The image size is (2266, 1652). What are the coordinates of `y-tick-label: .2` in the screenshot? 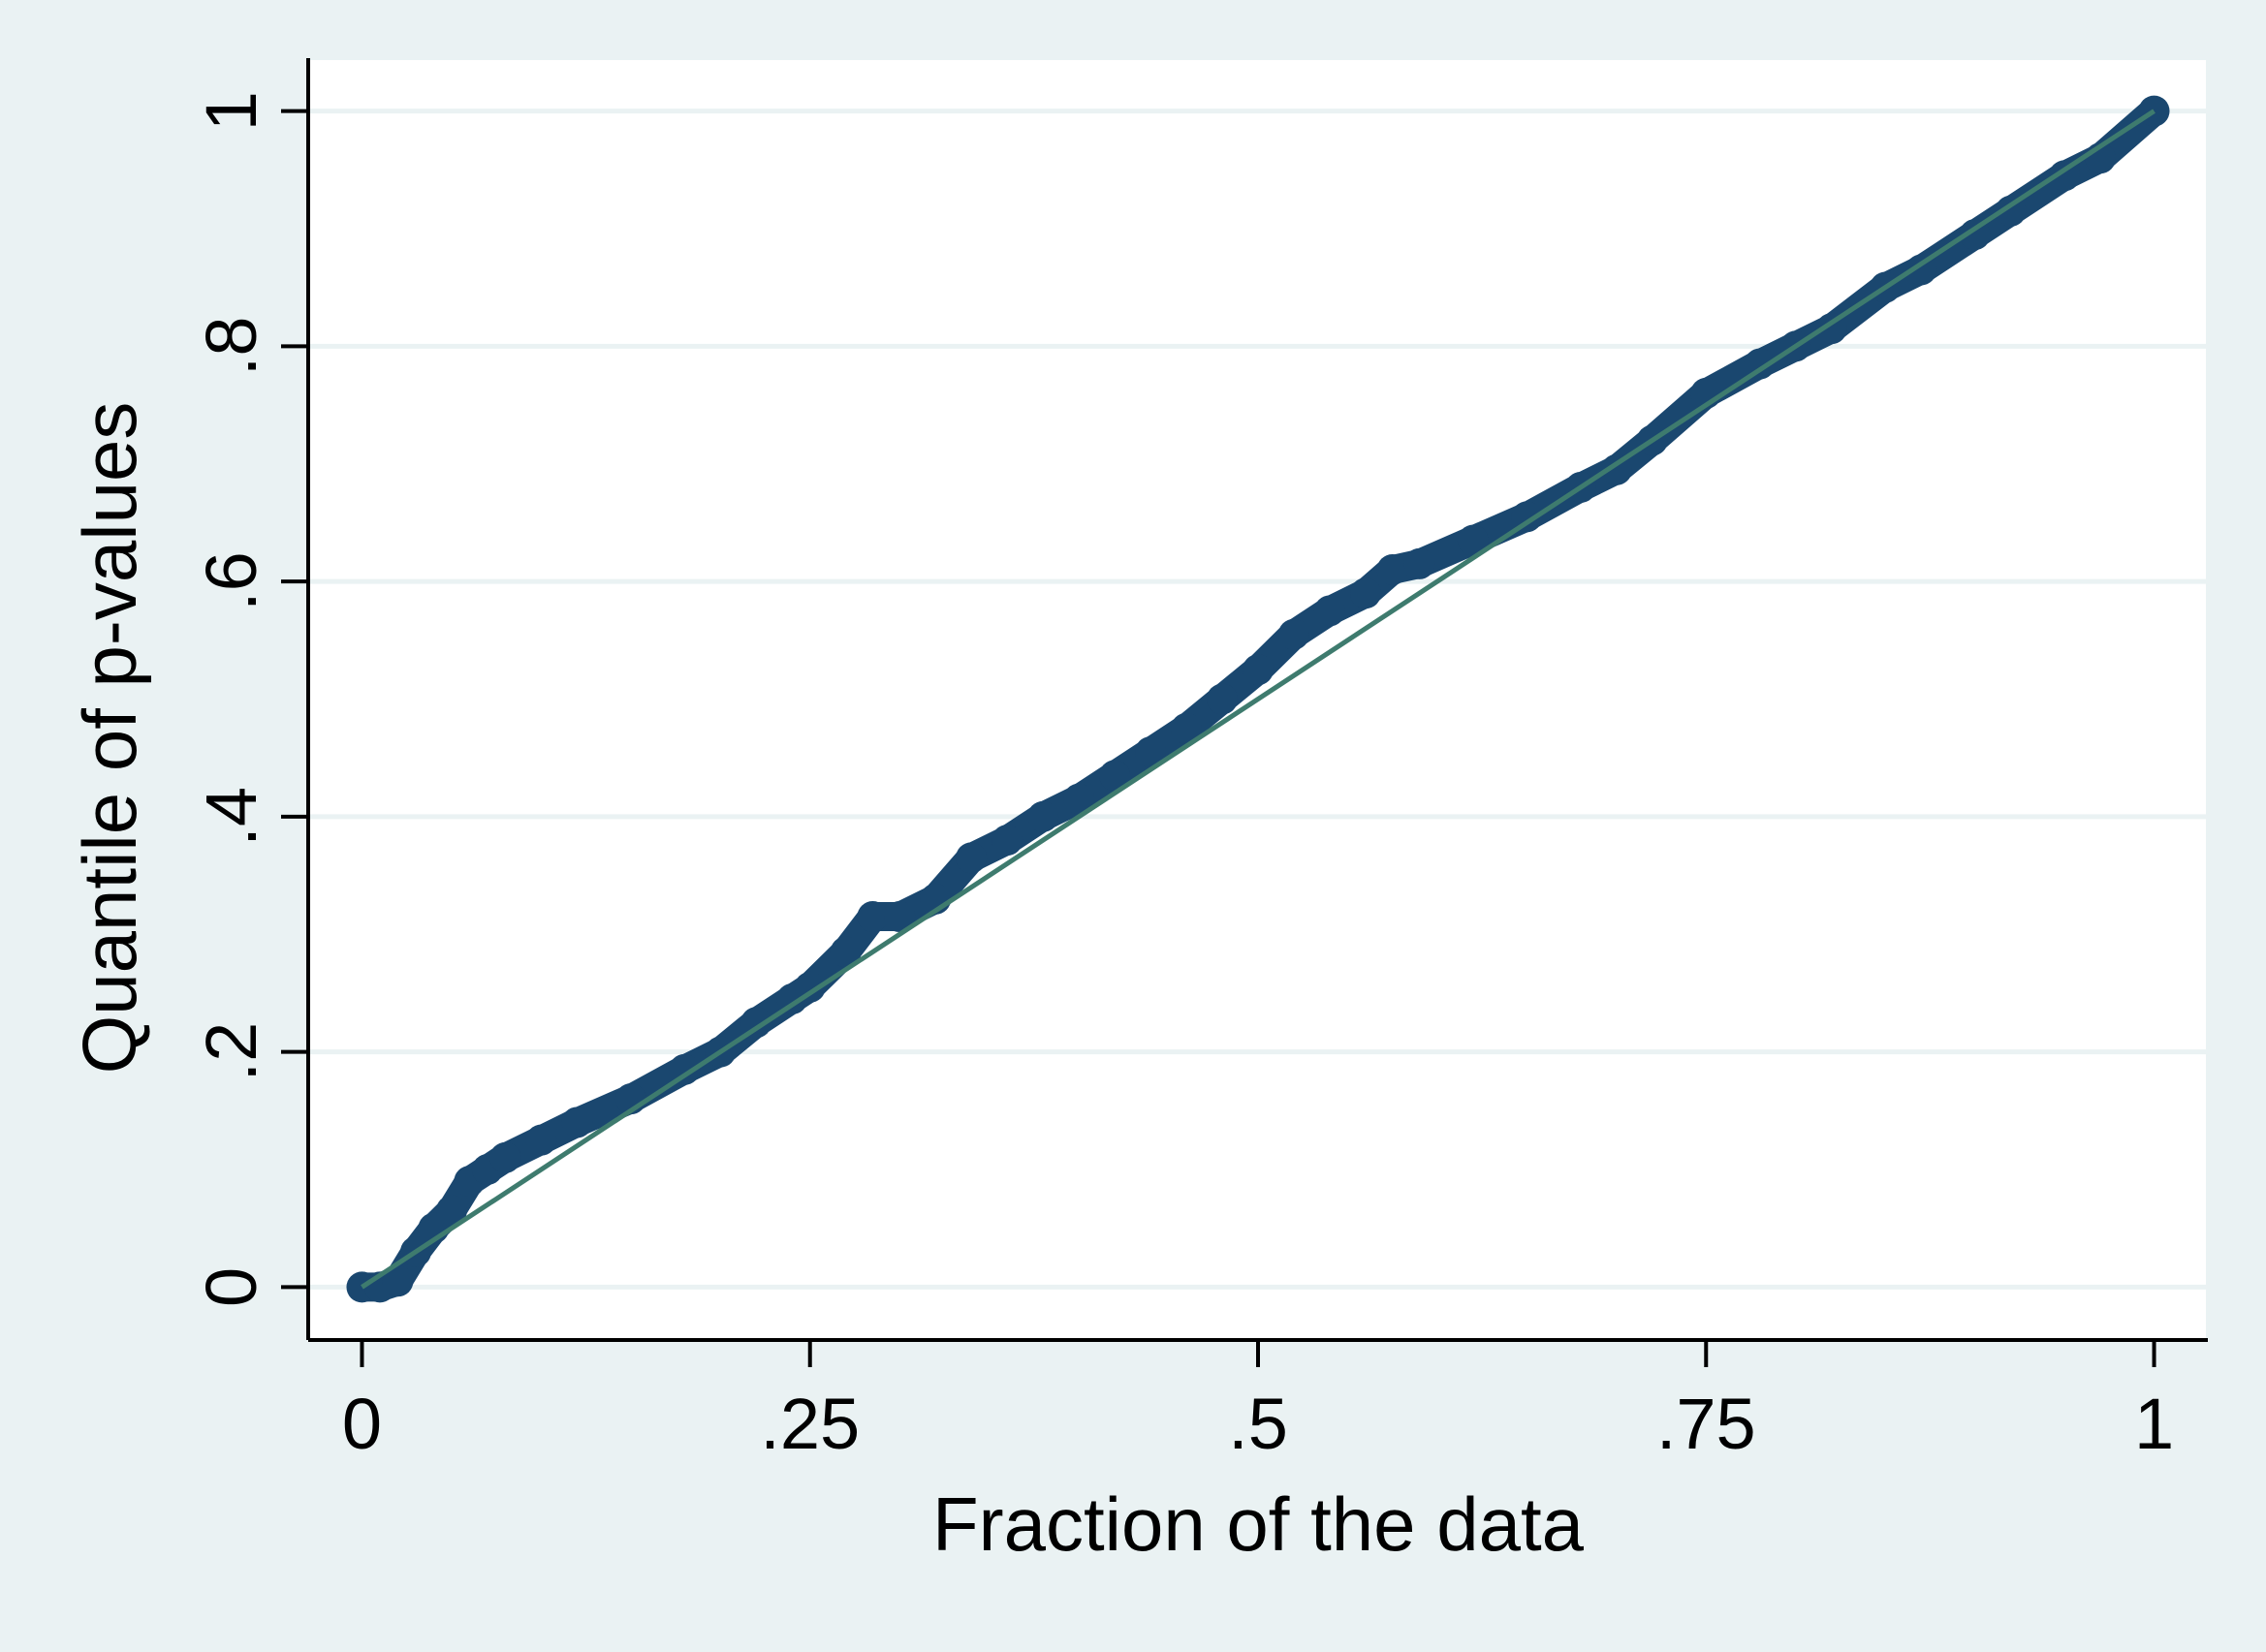 It's located at (231, 1052).